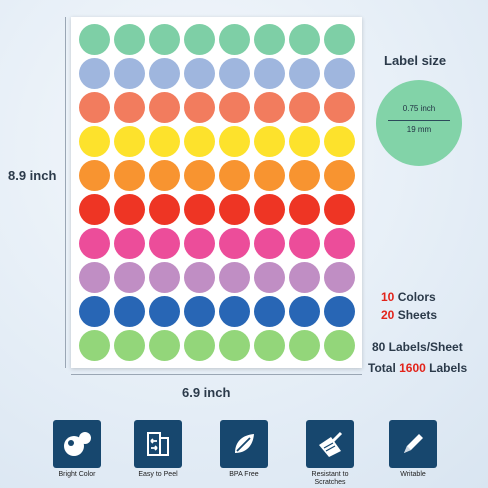 Image resolution: width=488 pixels, height=488 pixels. I want to click on feature-label: BPA Free, so click(244, 474).